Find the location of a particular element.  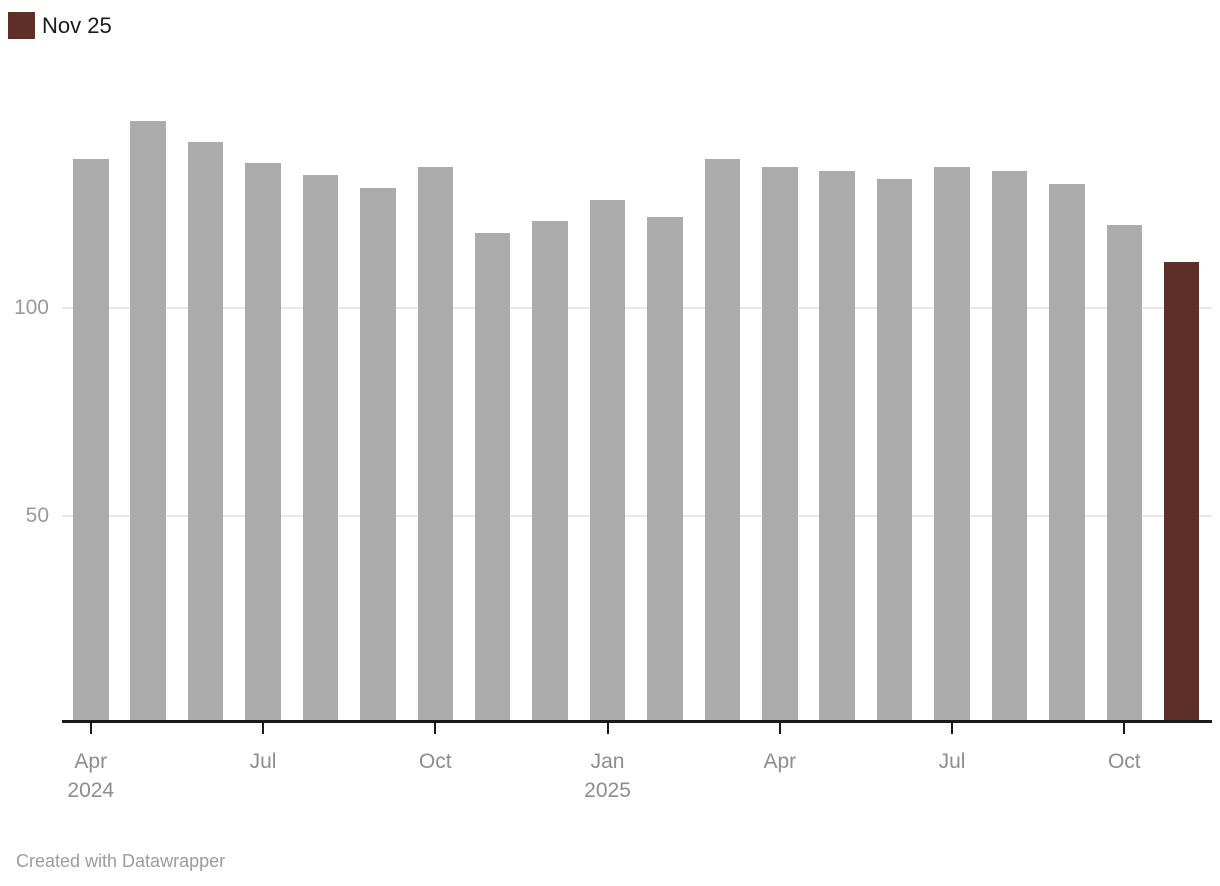

y-axis-tick-label: 50 is located at coordinates (37, 515).